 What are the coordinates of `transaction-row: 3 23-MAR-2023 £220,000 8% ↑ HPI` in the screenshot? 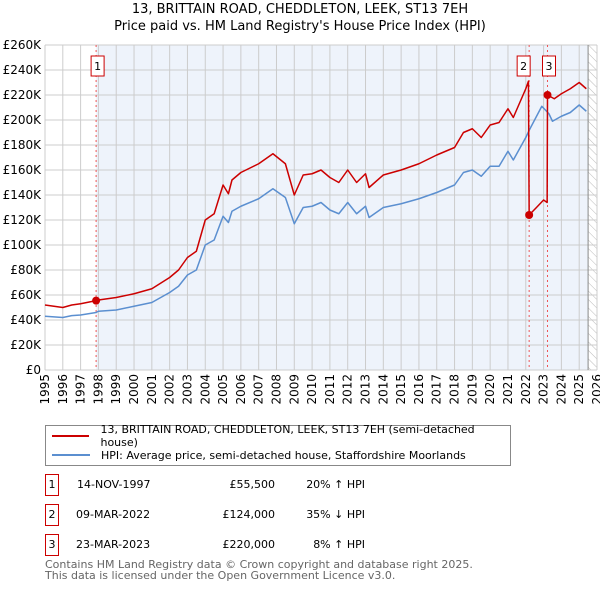 It's located at (245, 545).